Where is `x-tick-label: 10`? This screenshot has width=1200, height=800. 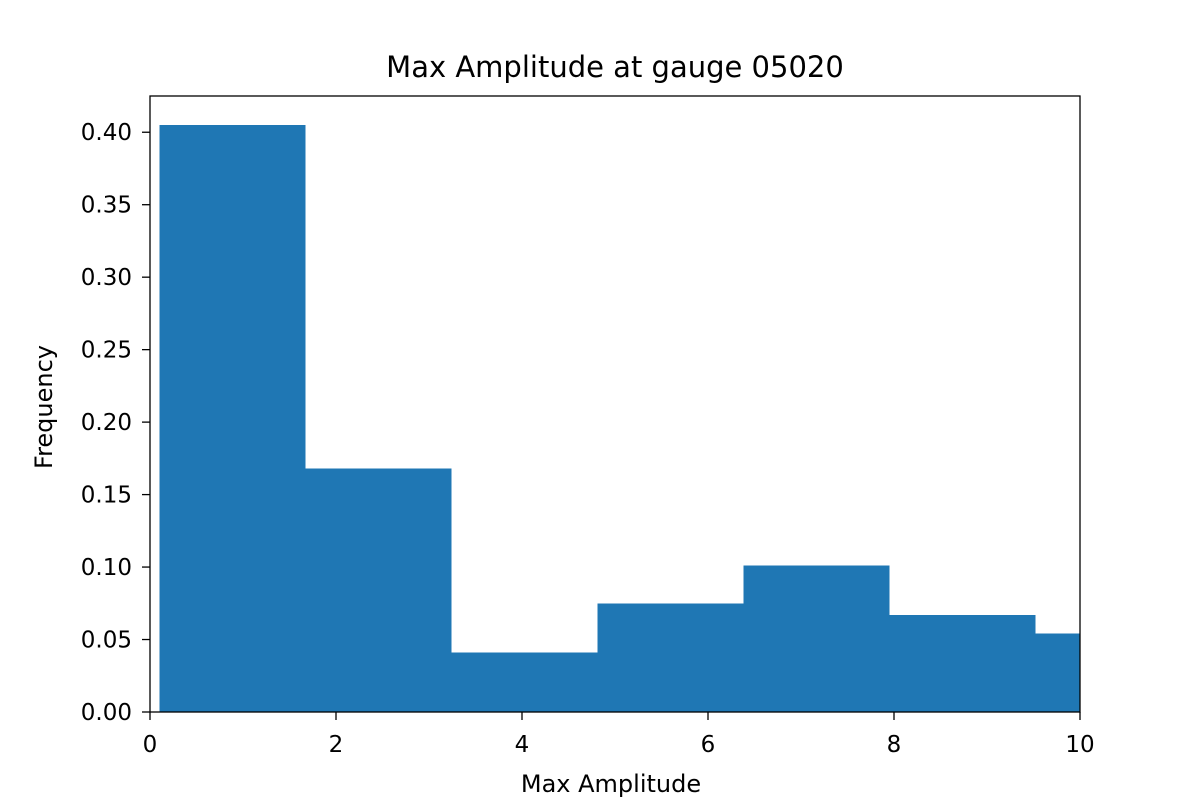
x-tick-label: 10 is located at coordinates (1079, 745).